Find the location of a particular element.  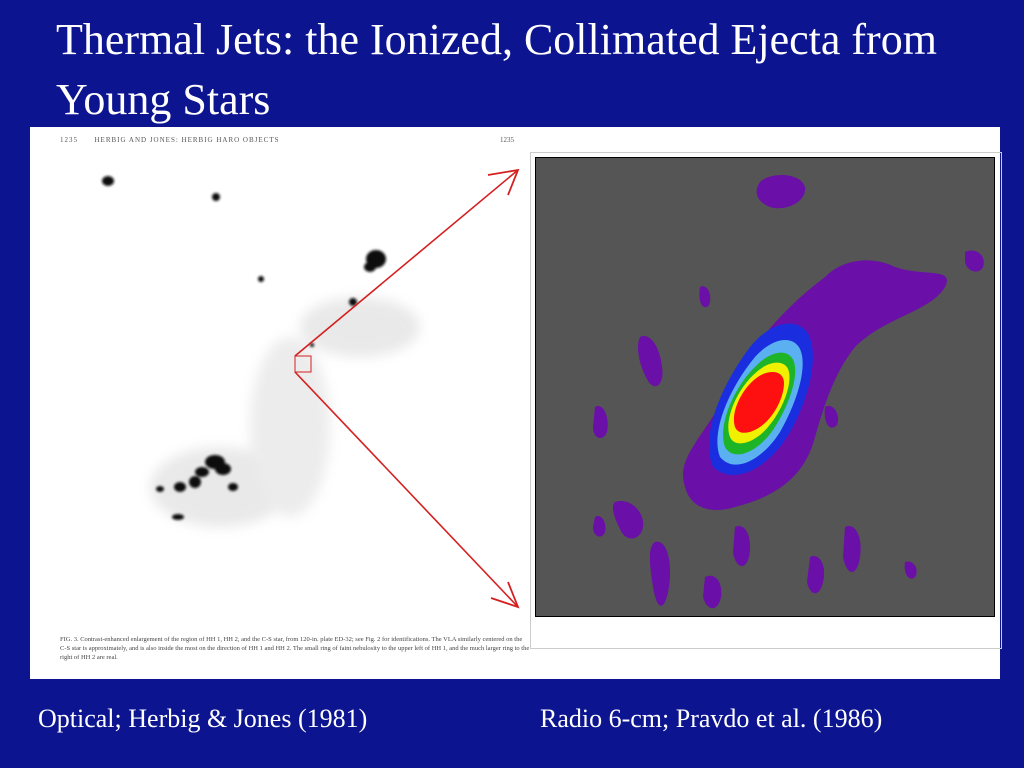

caption-radio: Radio 6-cm; Pravdo et al. (1986) is located at coordinates (711, 718).